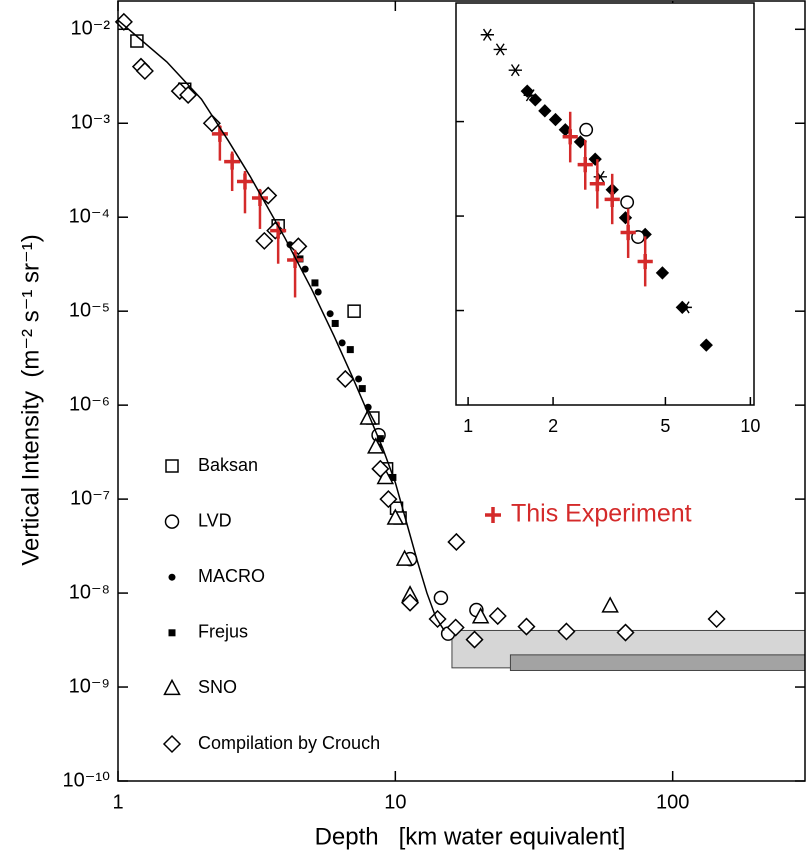 Image resolution: width=807 pixels, height=861 pixels. I want to click on band, so click(657, 662).